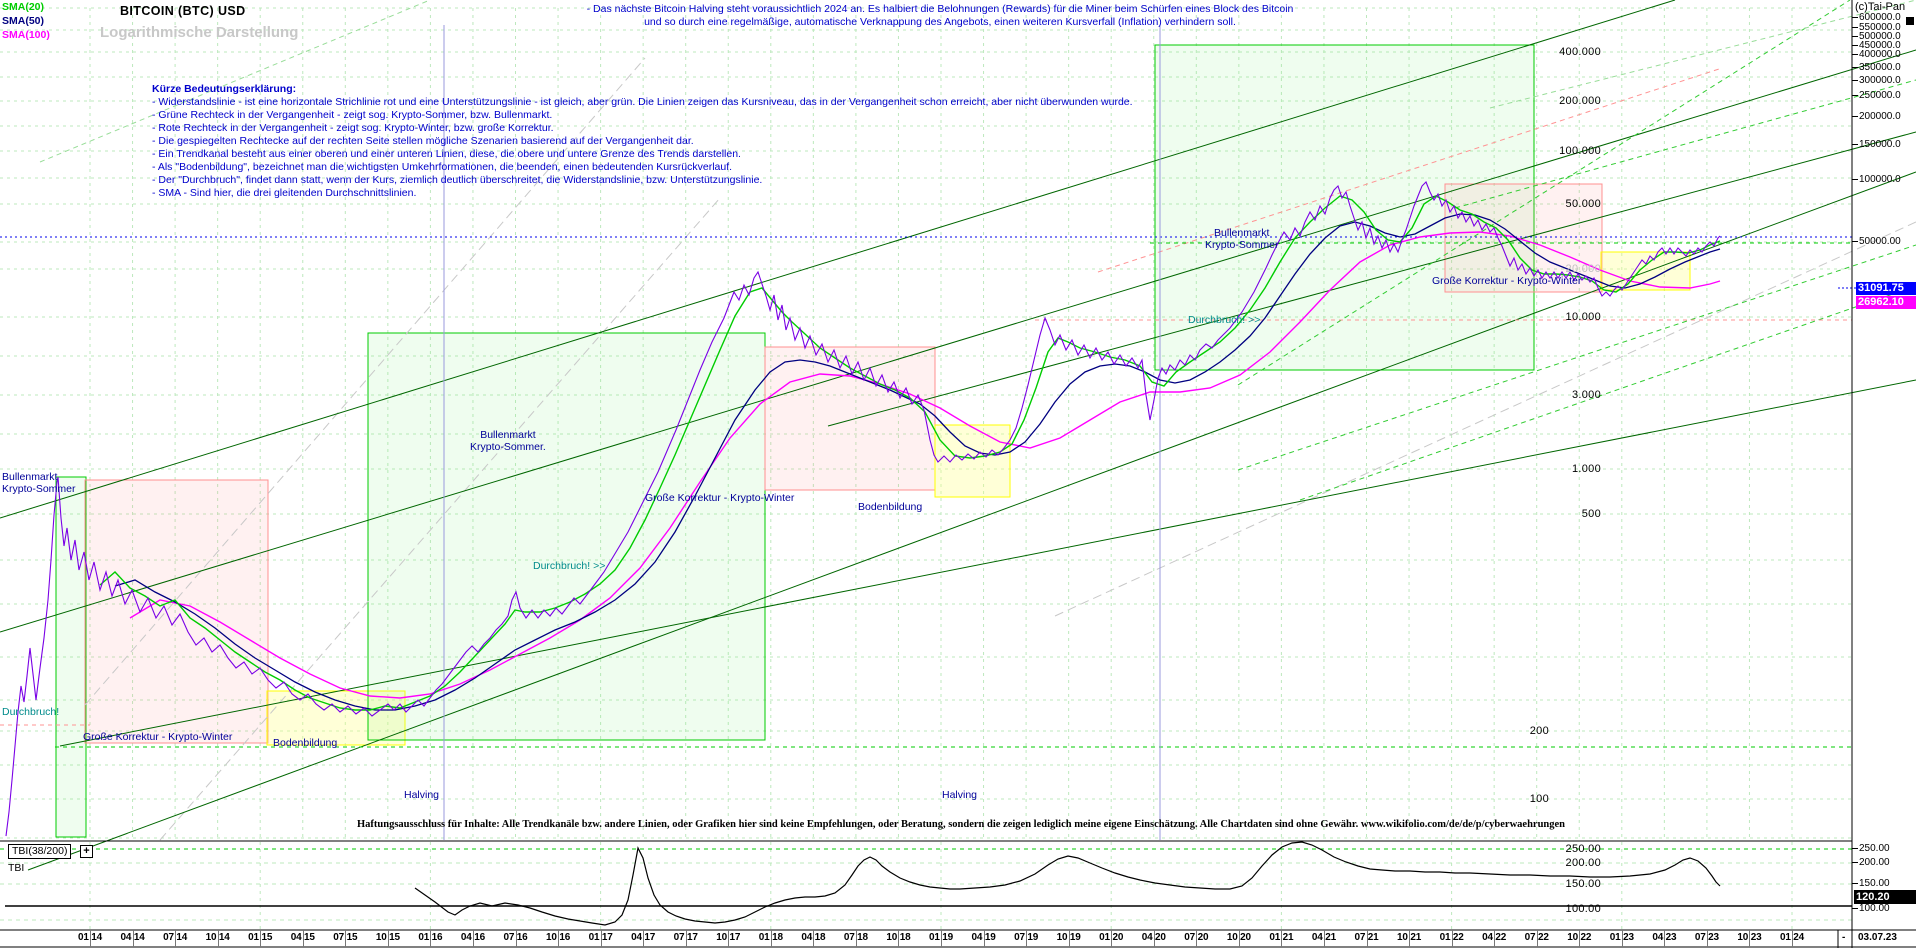 Image resolution: width=1916 pixels, height=948 pixels. Describe the element at coordinates (1583, 863) in the screenshot. I see `tbi-axis-inner-label: 200.00` at that location.